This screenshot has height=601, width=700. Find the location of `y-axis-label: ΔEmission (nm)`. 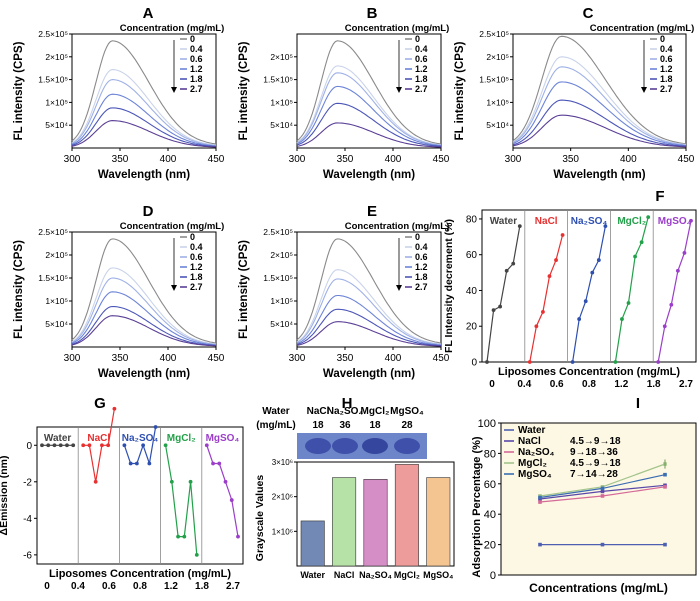

y-axis-label: ΔEmission (nm) is located at coordinates (5, 496).